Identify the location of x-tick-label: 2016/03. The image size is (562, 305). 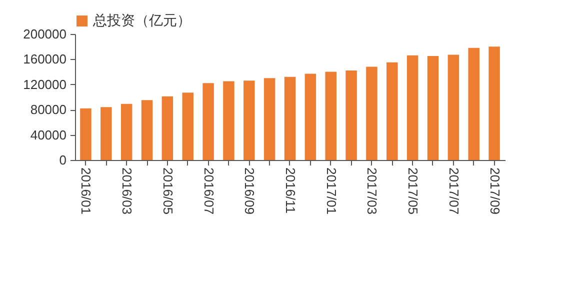
(127, 191).